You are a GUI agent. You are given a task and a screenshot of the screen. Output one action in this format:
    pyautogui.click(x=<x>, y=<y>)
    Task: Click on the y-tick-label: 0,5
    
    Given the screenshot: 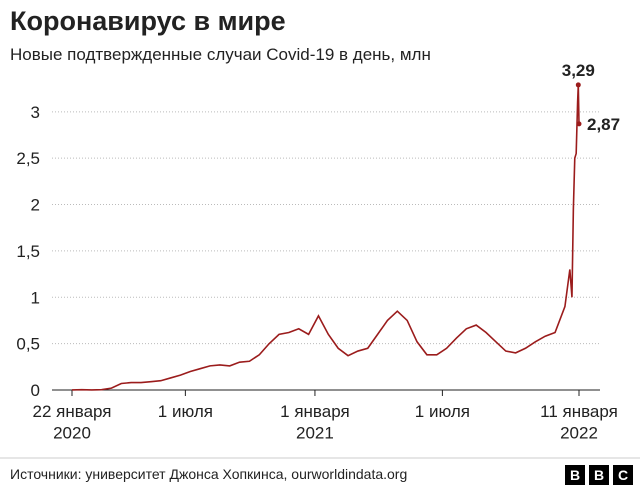 What is the action you would take?
    pyautogui.click(x=28, y=344)
    